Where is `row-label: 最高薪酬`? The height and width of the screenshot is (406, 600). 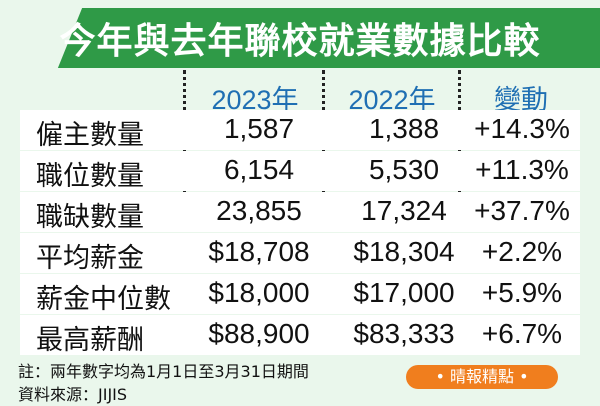 row-label: 最高薪酬 is located at coordinates (90, 340).